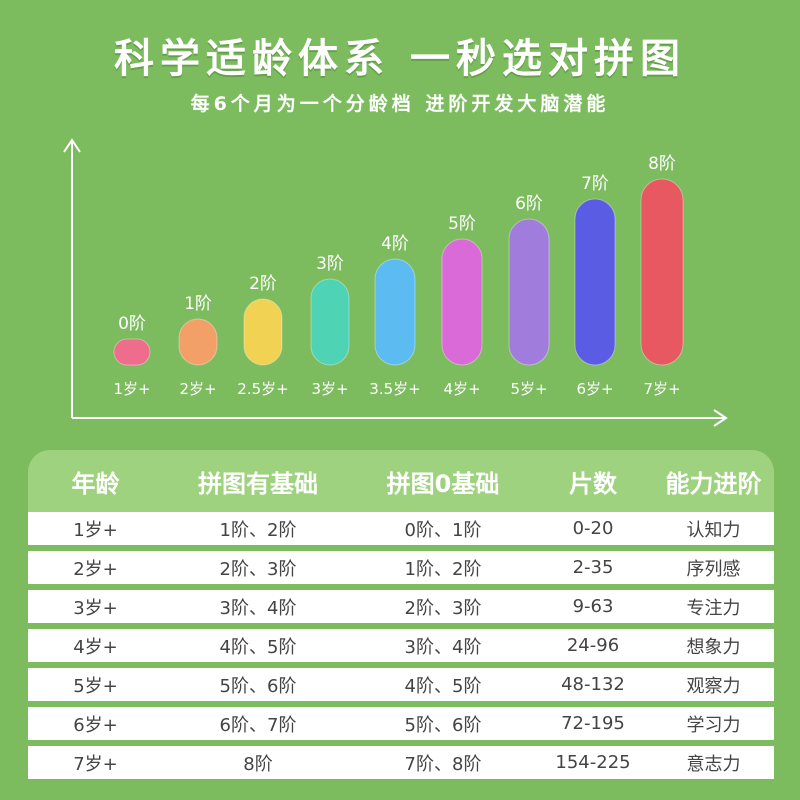  What do you see at coordinates (401, 762) in the screenshot?
I see `table-row: 7岁+ 8阶 7阶、8阶 154-225 意志力` at bounding box center [401, 762].